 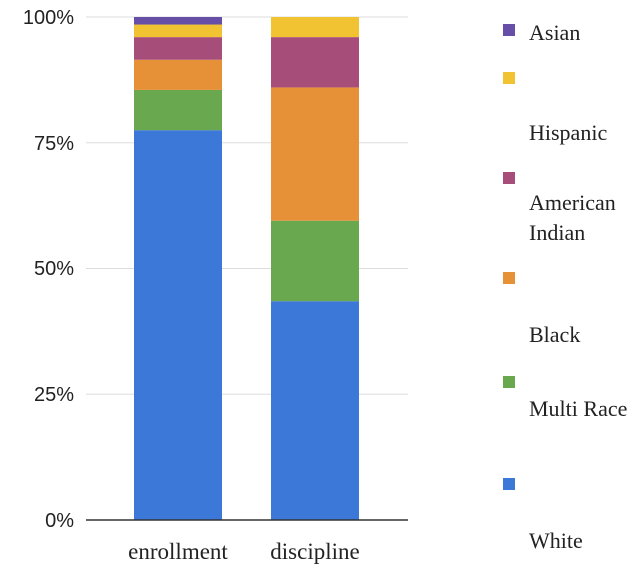 I want to click on bar-segment-discipline-american-indian, so click(x=315, y=62).